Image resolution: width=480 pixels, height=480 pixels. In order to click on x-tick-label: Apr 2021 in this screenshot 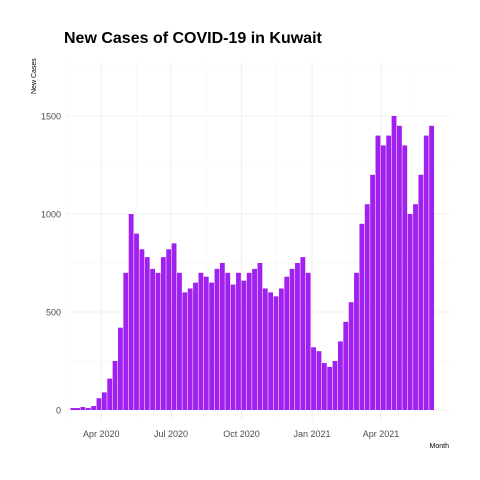, I will do `click(381, 434)`.